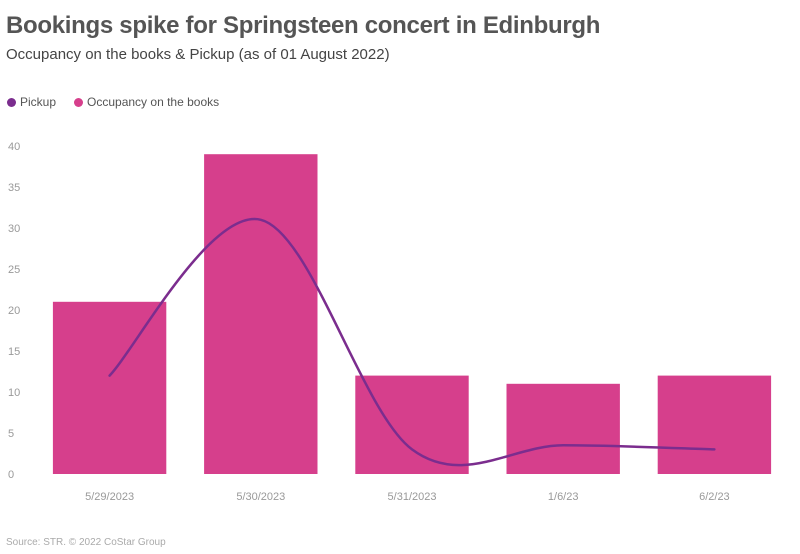 The image size is (800, 554). Describe the element at coordinates (38, 102) in the screenshot. I see `legend-label-pickup: Pickup` at that location.